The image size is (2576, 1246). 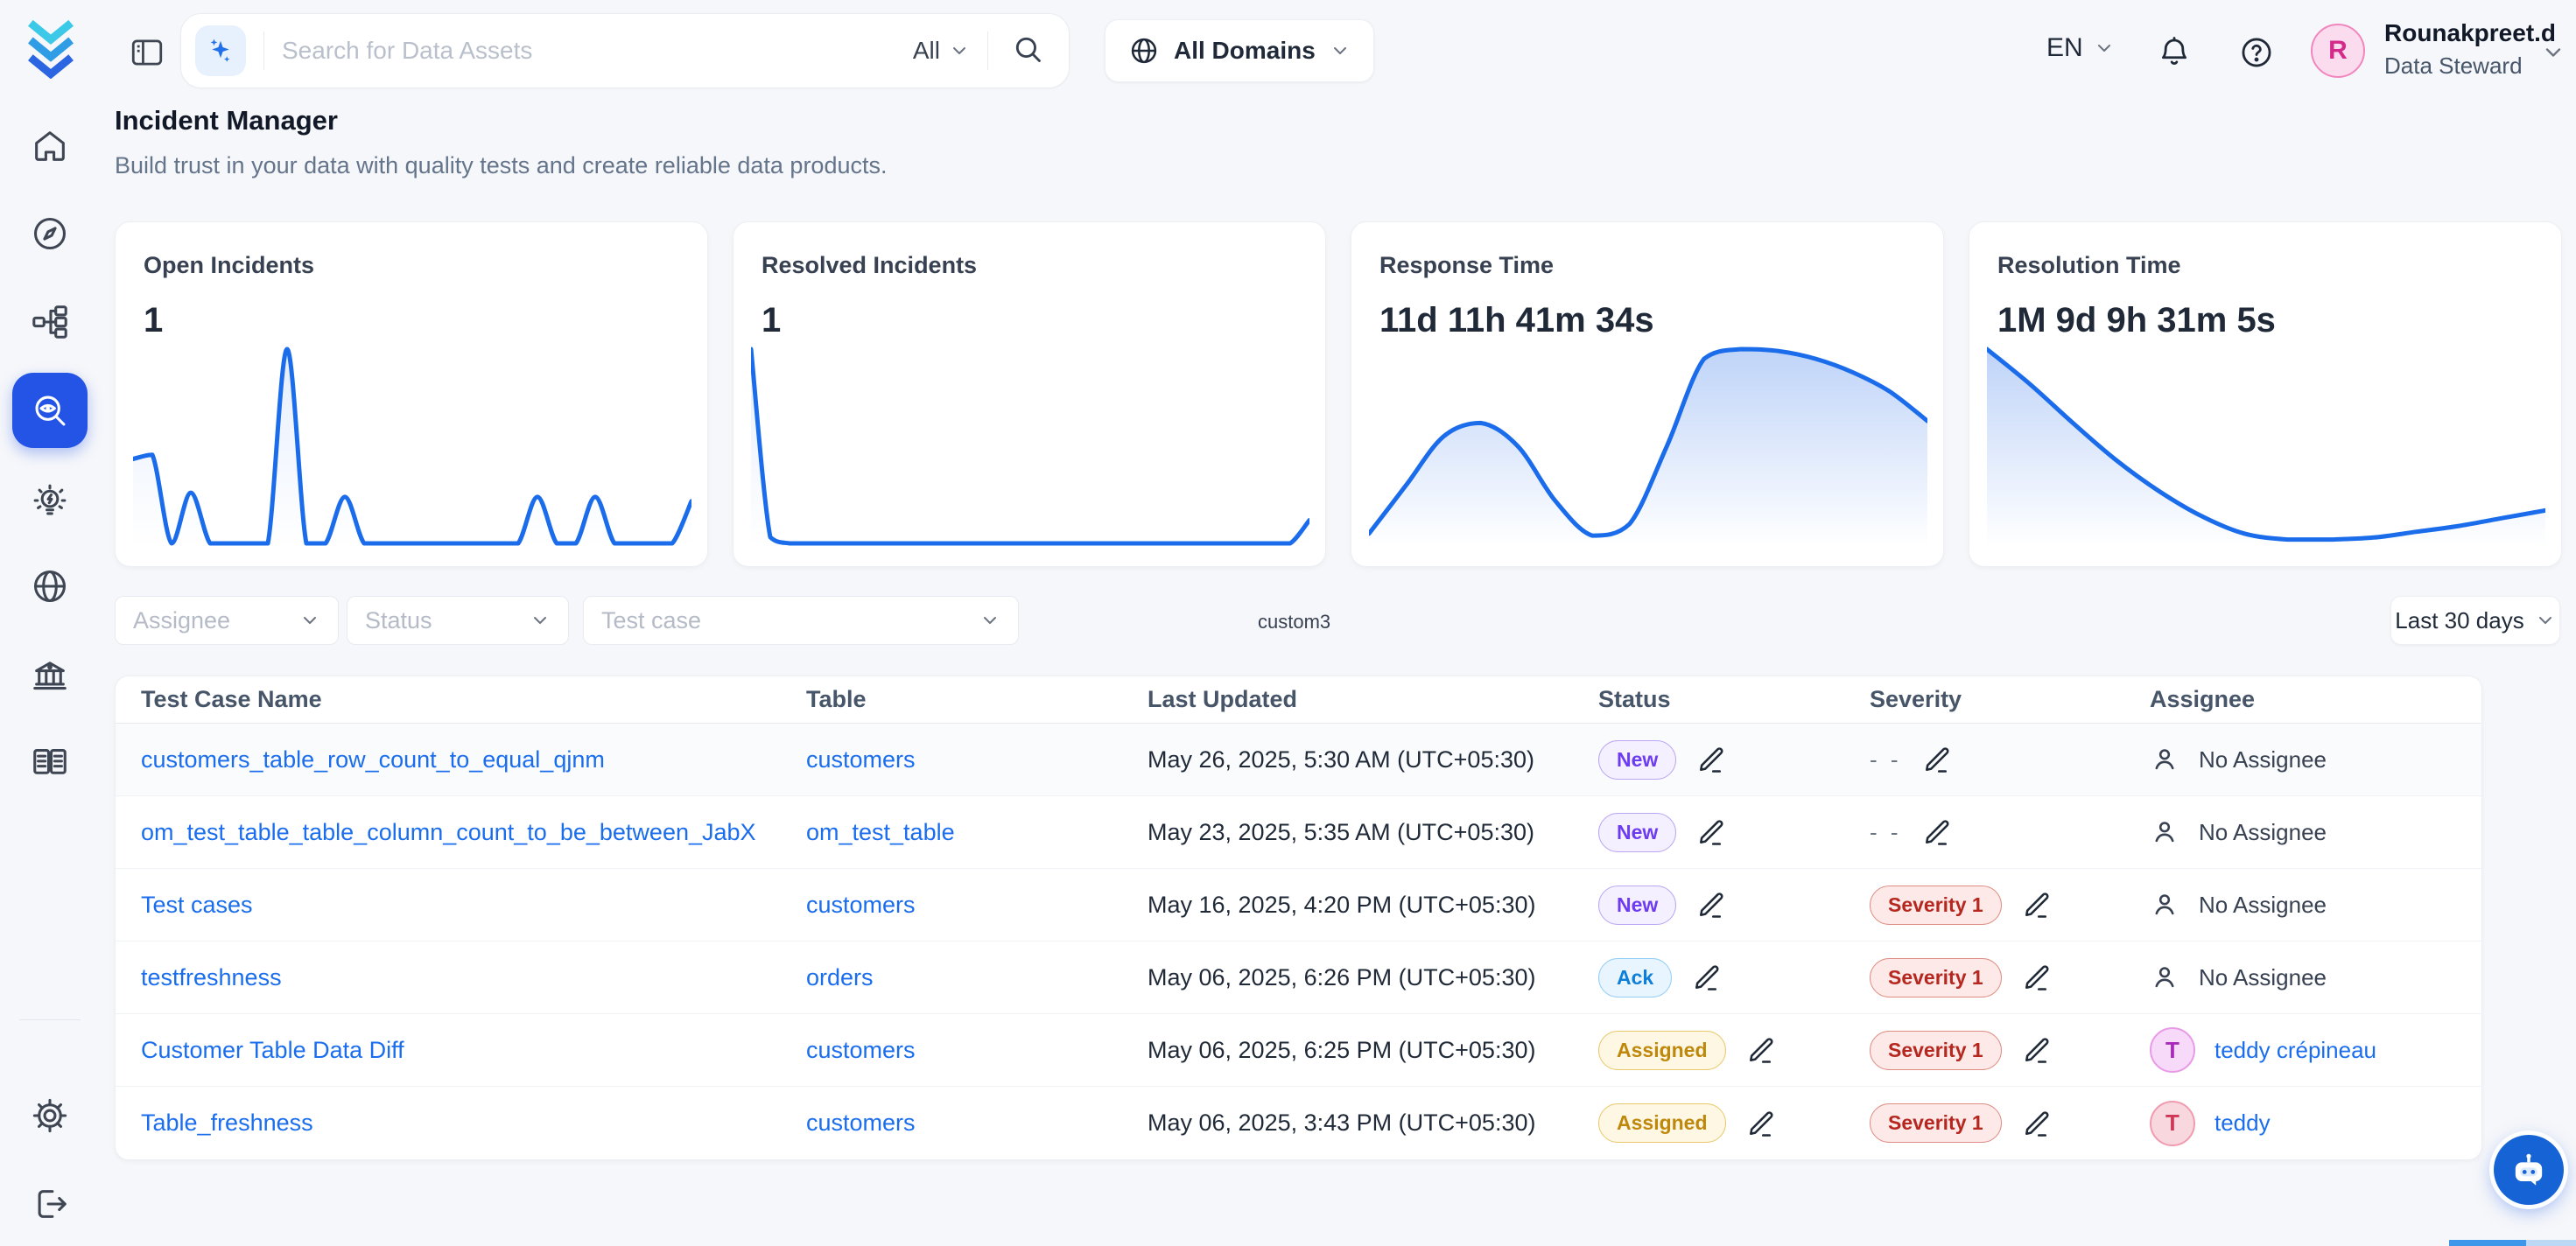 What do you see at coordinates (1342, 1049) in the screenshot?
I see `last-updated-text: May 06, 2025, 6:25 PM (UTC+05:30)` at bounding box center [1342, 1049].